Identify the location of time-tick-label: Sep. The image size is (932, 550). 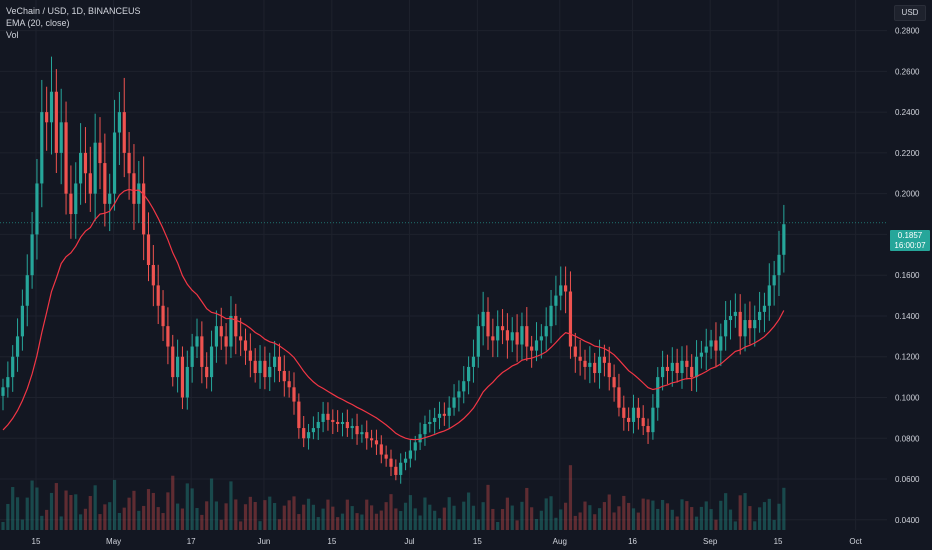
(710, 541).